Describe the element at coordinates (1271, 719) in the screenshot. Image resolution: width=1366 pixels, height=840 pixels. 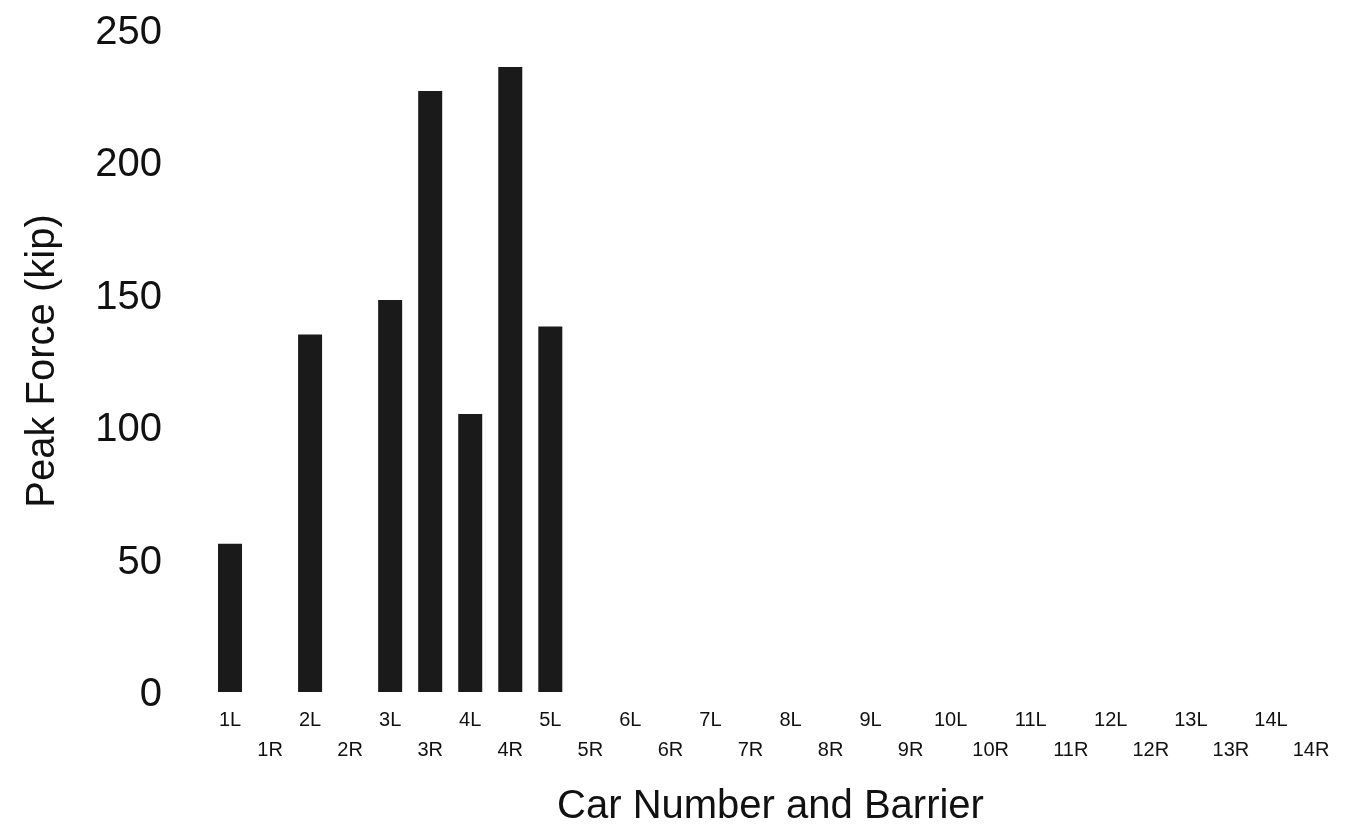
I see `x-tick-label: 14L` at that location.